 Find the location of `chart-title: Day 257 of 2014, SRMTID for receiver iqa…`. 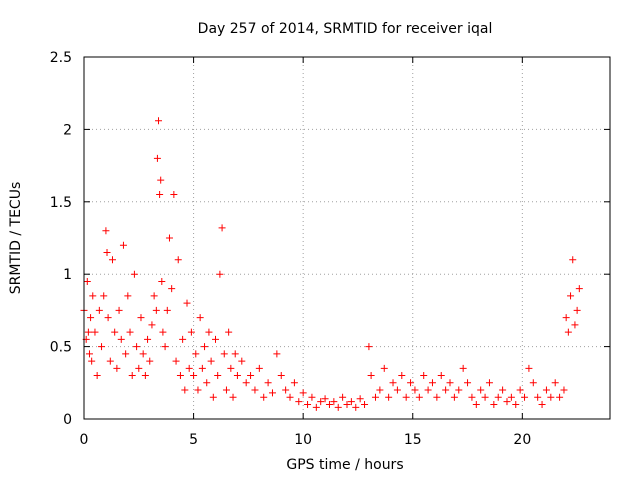

chart-title: Day 257 of 2014, SRMTID for receiver iqa… is located at coordinates (345, 29).